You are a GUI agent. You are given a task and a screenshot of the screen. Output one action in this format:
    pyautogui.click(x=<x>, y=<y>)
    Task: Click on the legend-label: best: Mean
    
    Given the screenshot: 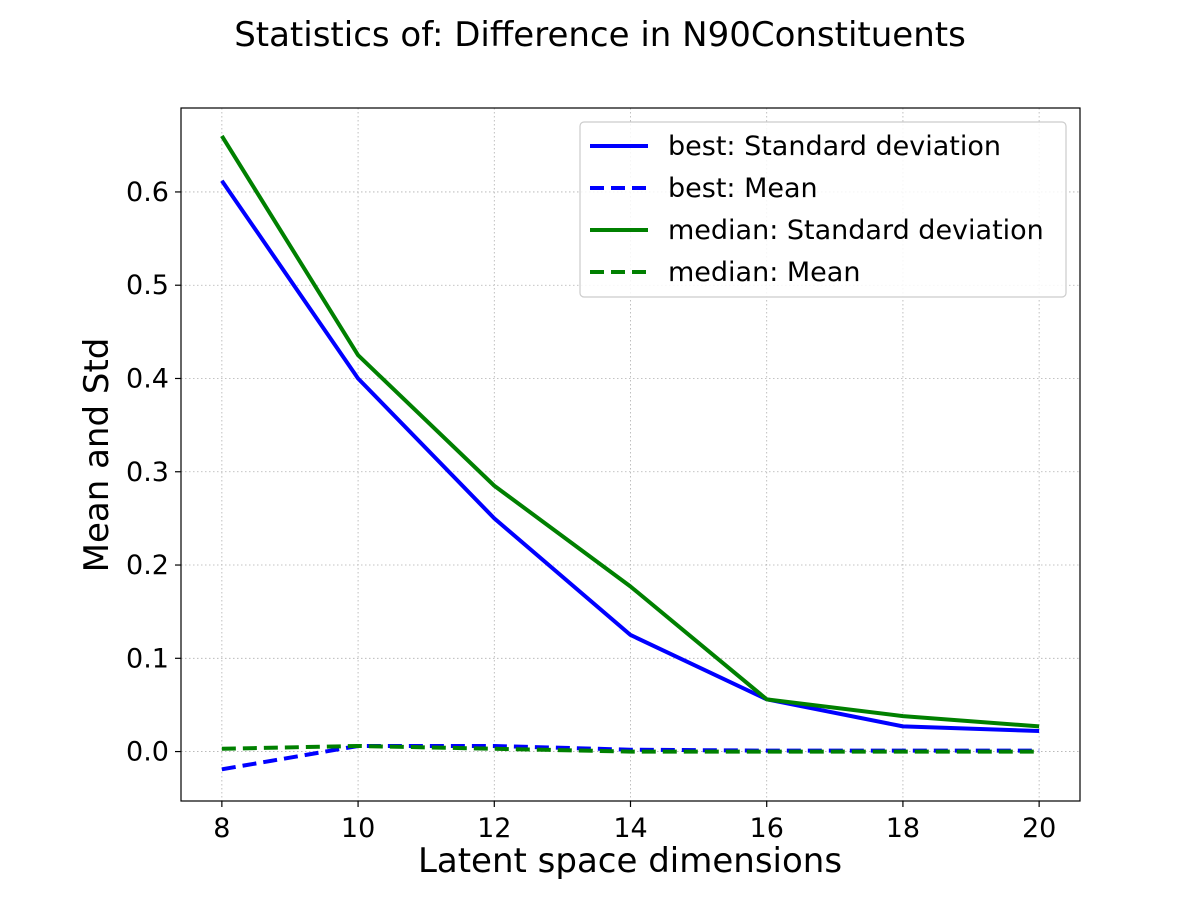 What is the action you would take?
    pyautogui.click(x=743, y=188)
    